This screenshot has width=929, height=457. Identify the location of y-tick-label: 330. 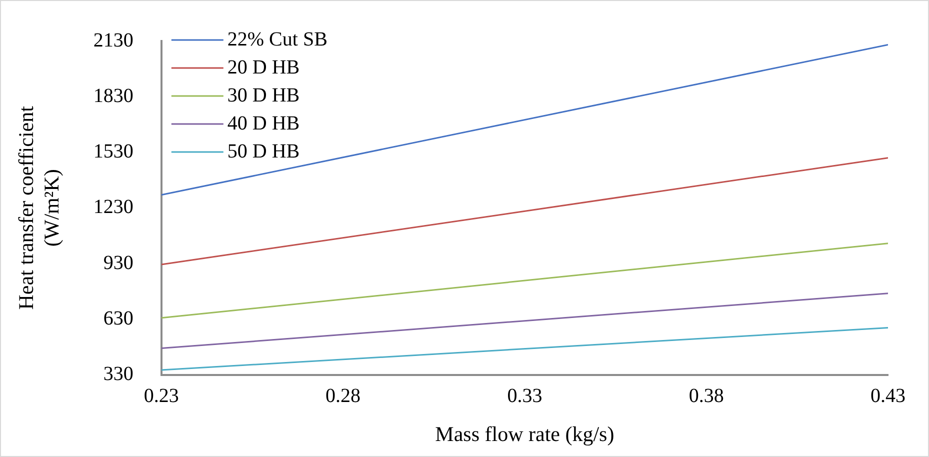
(118, 374).